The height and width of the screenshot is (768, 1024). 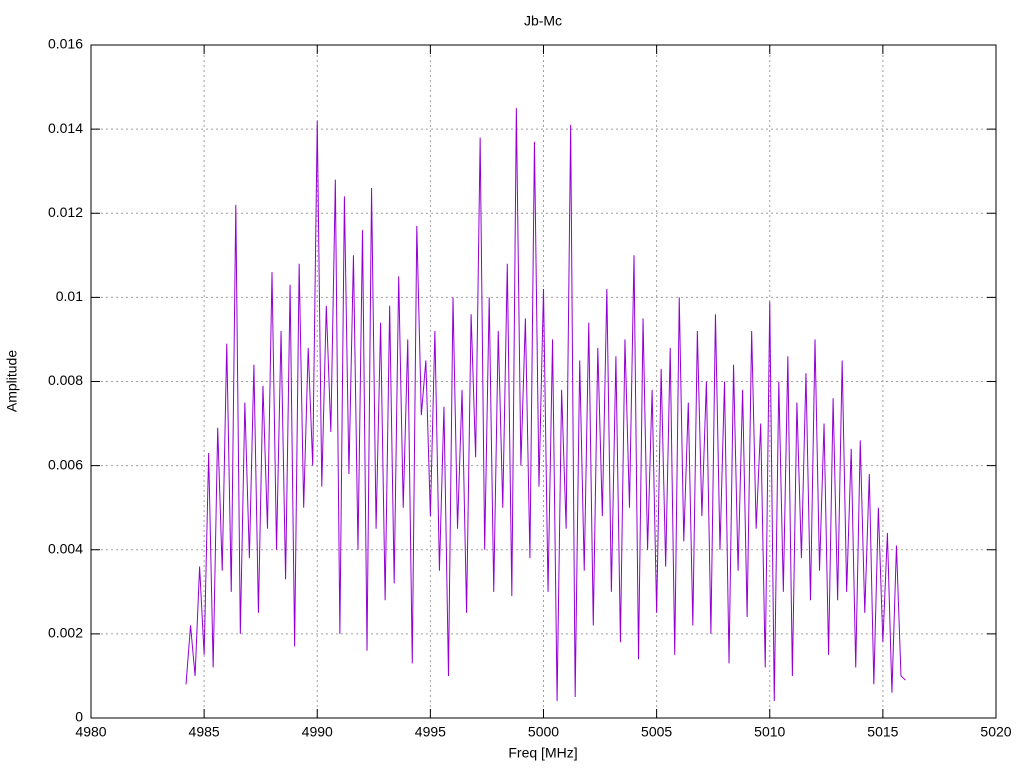 What do you see at coordinates (65, 212) in the screenshot?
I see `y-tick-label: 0.012` at bounding box center [65, 212].